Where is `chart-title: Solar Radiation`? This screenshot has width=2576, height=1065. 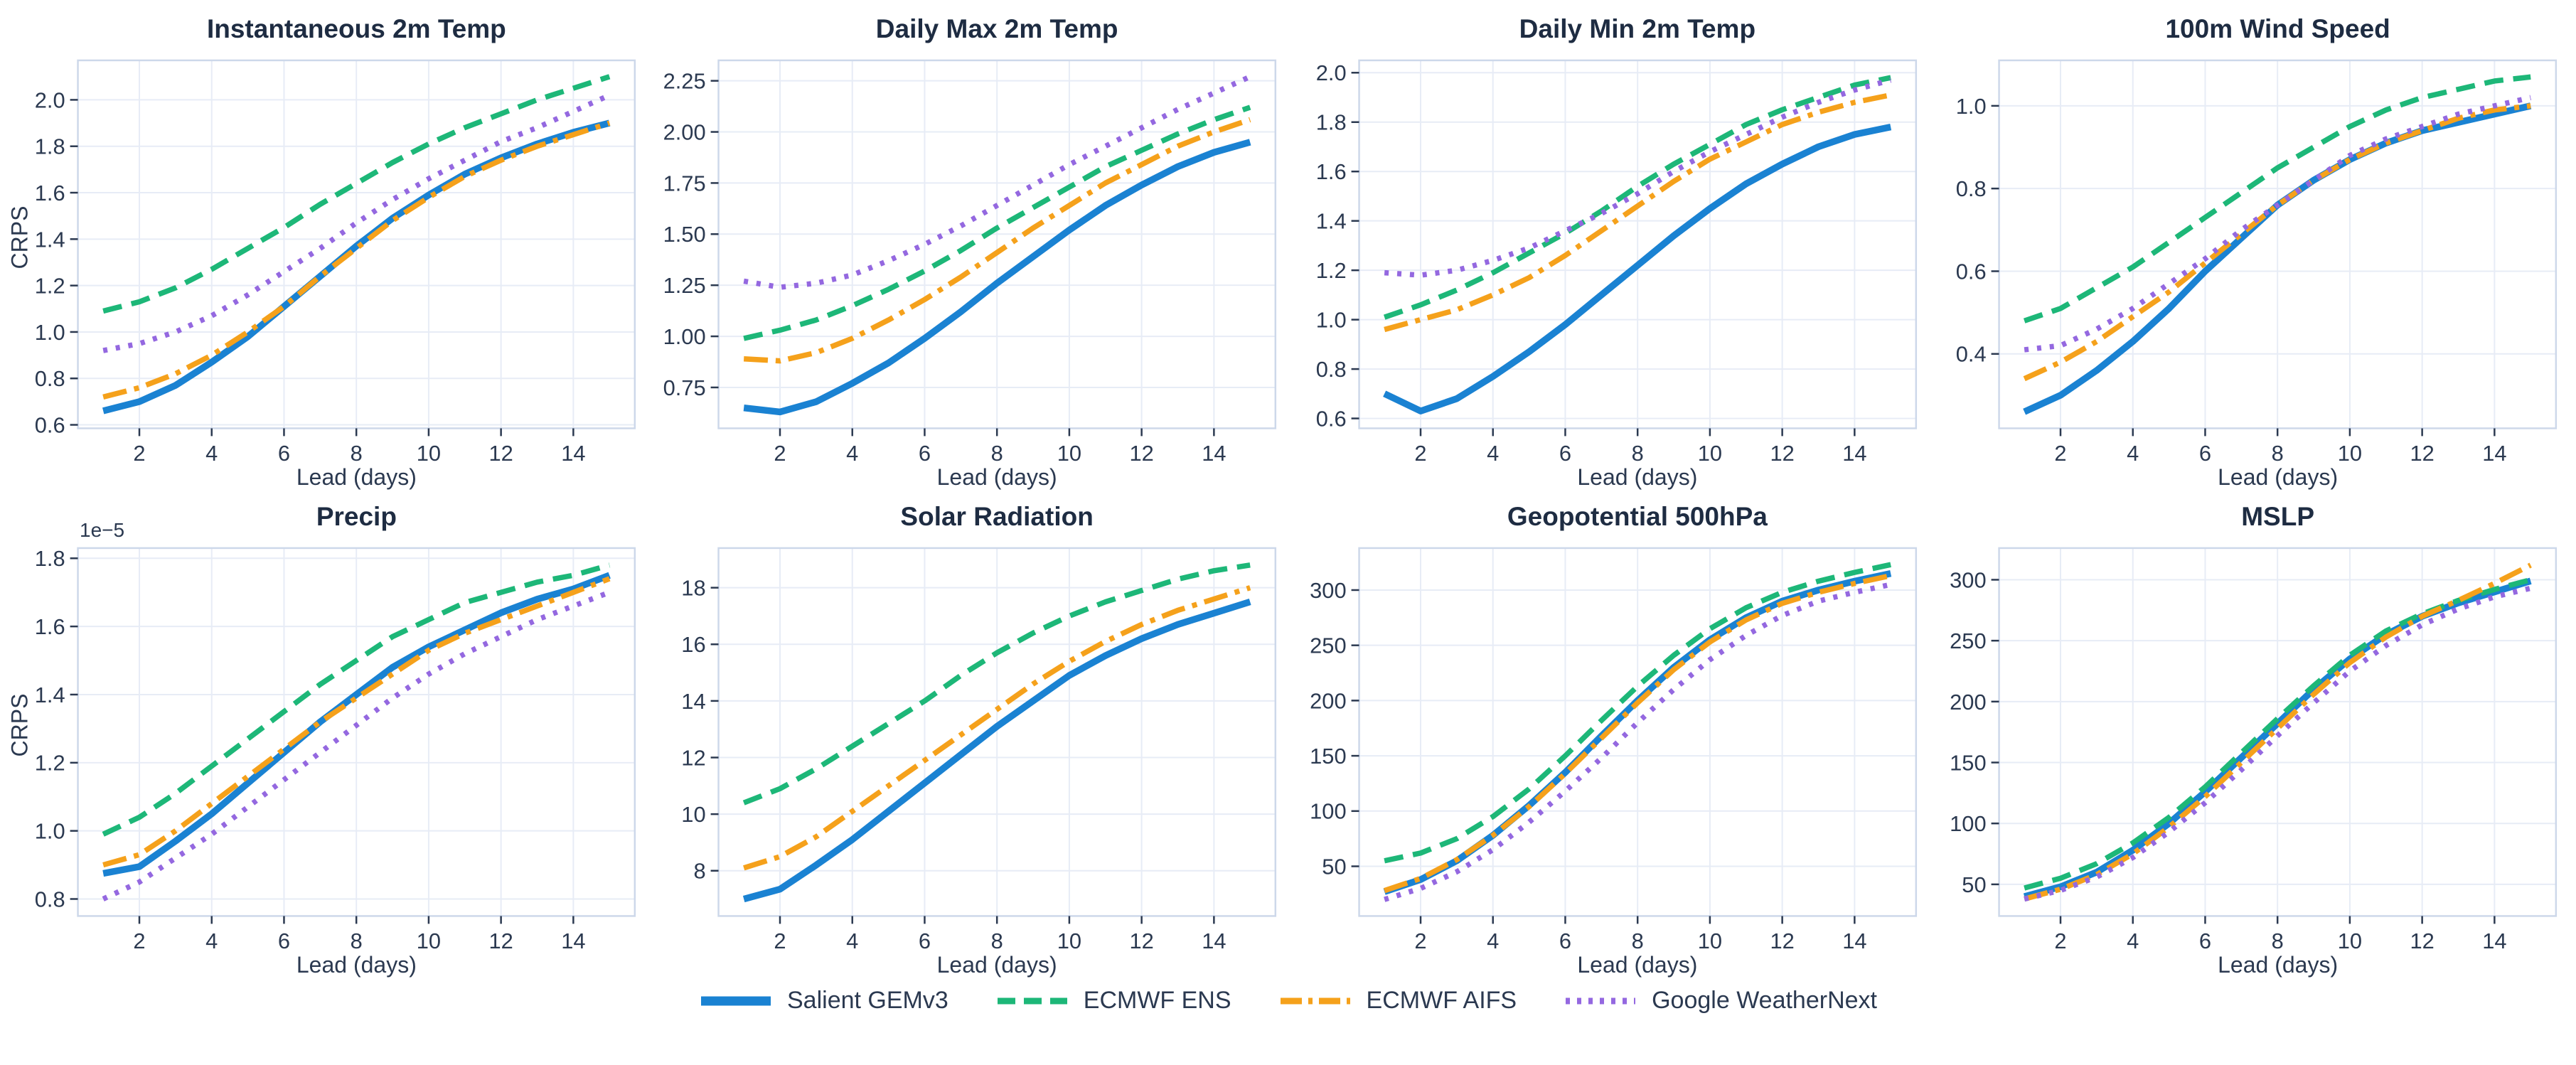 chart-title: Solar Radiation is located at coordinates (997, 517).